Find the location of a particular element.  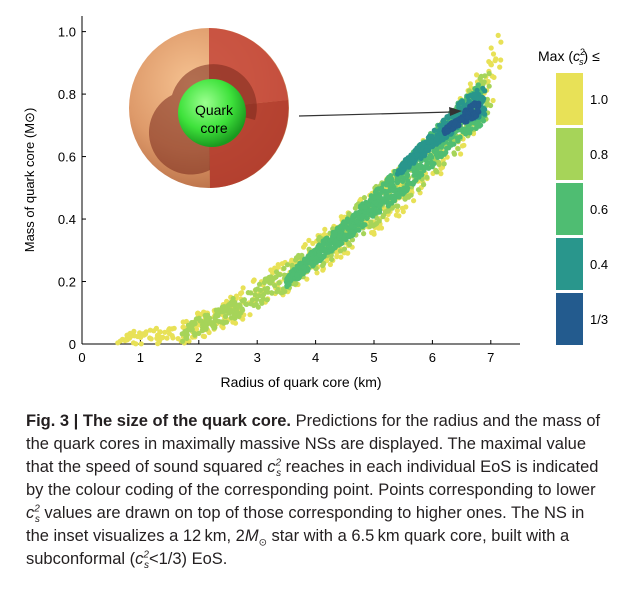

y-axis: 0 0.2 0.4 0.6 0.8 1.0 is located at coordinates (72, 184).